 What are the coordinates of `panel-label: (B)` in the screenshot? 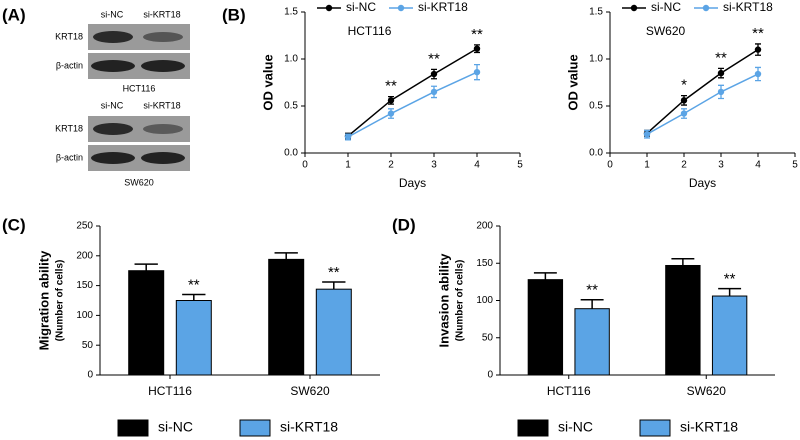 It's located at (234, 14).